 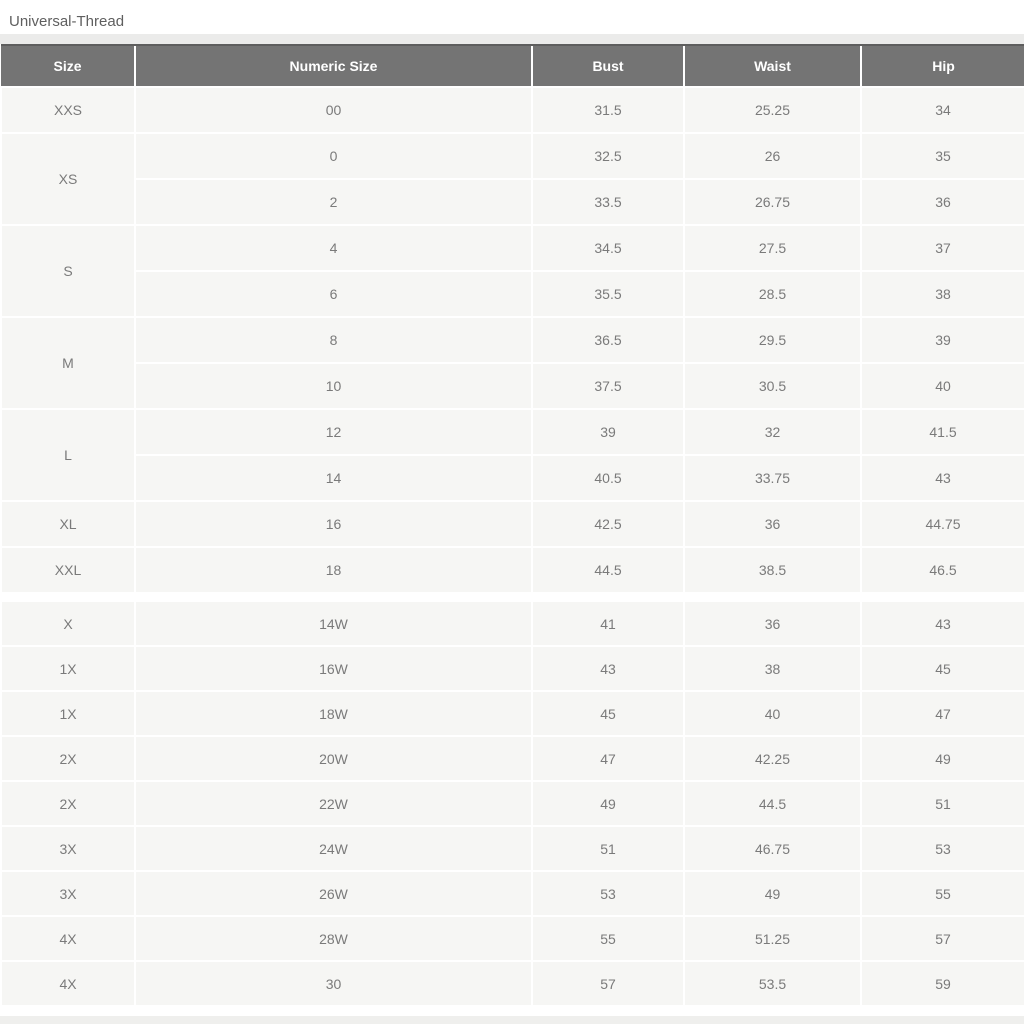 I want to click on hip-cell: 53, so click(x=942, y=848).